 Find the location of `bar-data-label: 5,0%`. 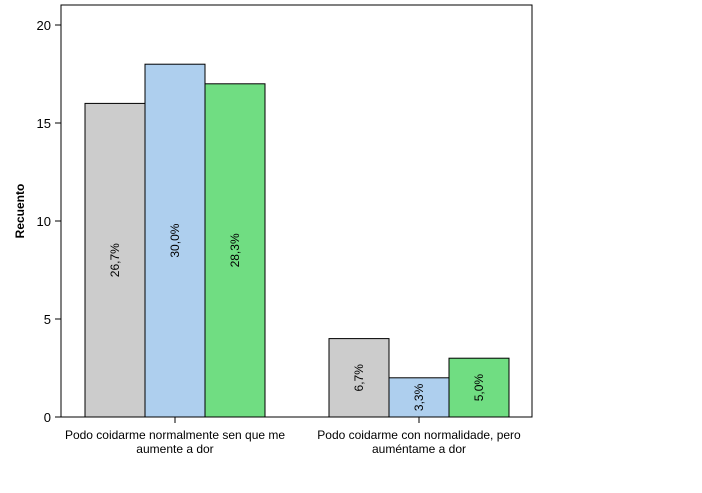

bar-data-label: 5,0% is located at coordinates (479, 388).